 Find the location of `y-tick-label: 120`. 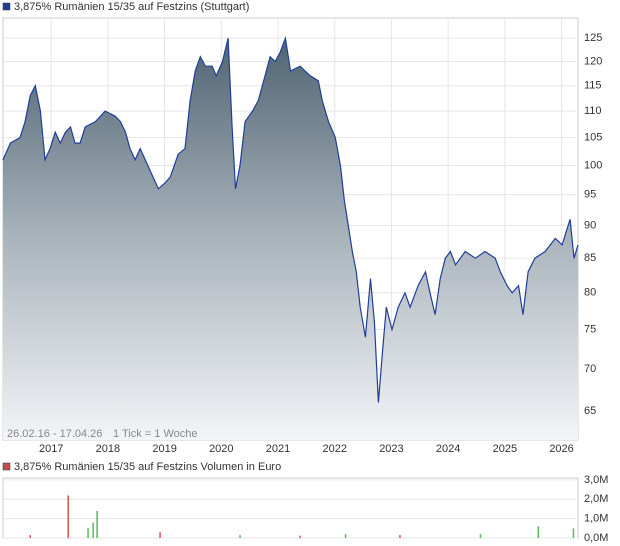

y-tick-label: 120 is located at coordinates (593, 61).